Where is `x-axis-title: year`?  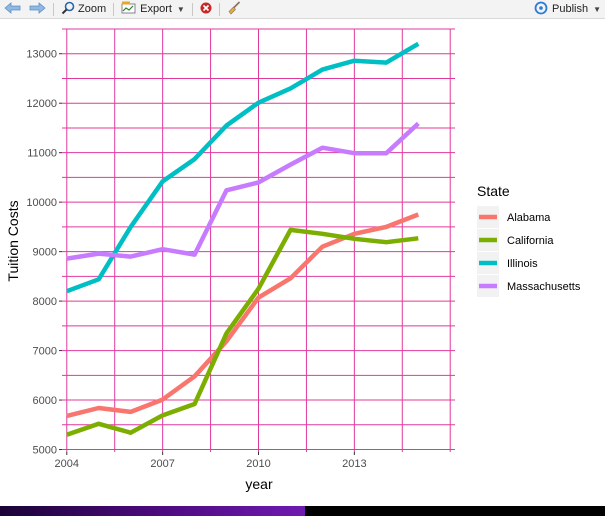
x-axis-title: year is located at coordinates (259, 484).